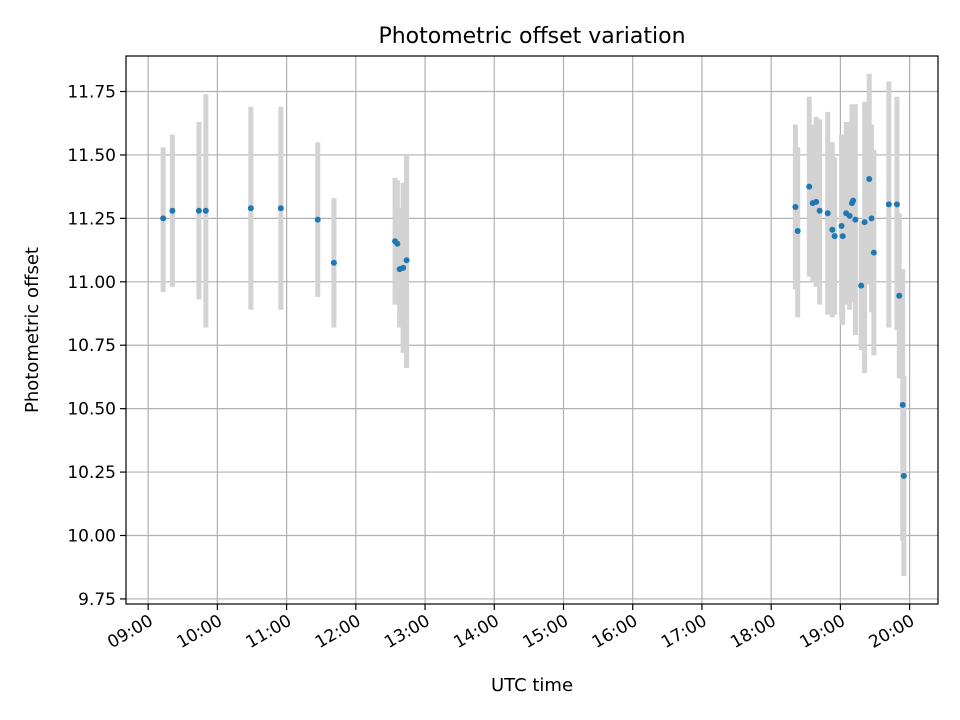 The image size is (960, 720). Describe the element at coordinates (91, 156) in the screenshot. I see `y-tick-label: 11.50` at that location.